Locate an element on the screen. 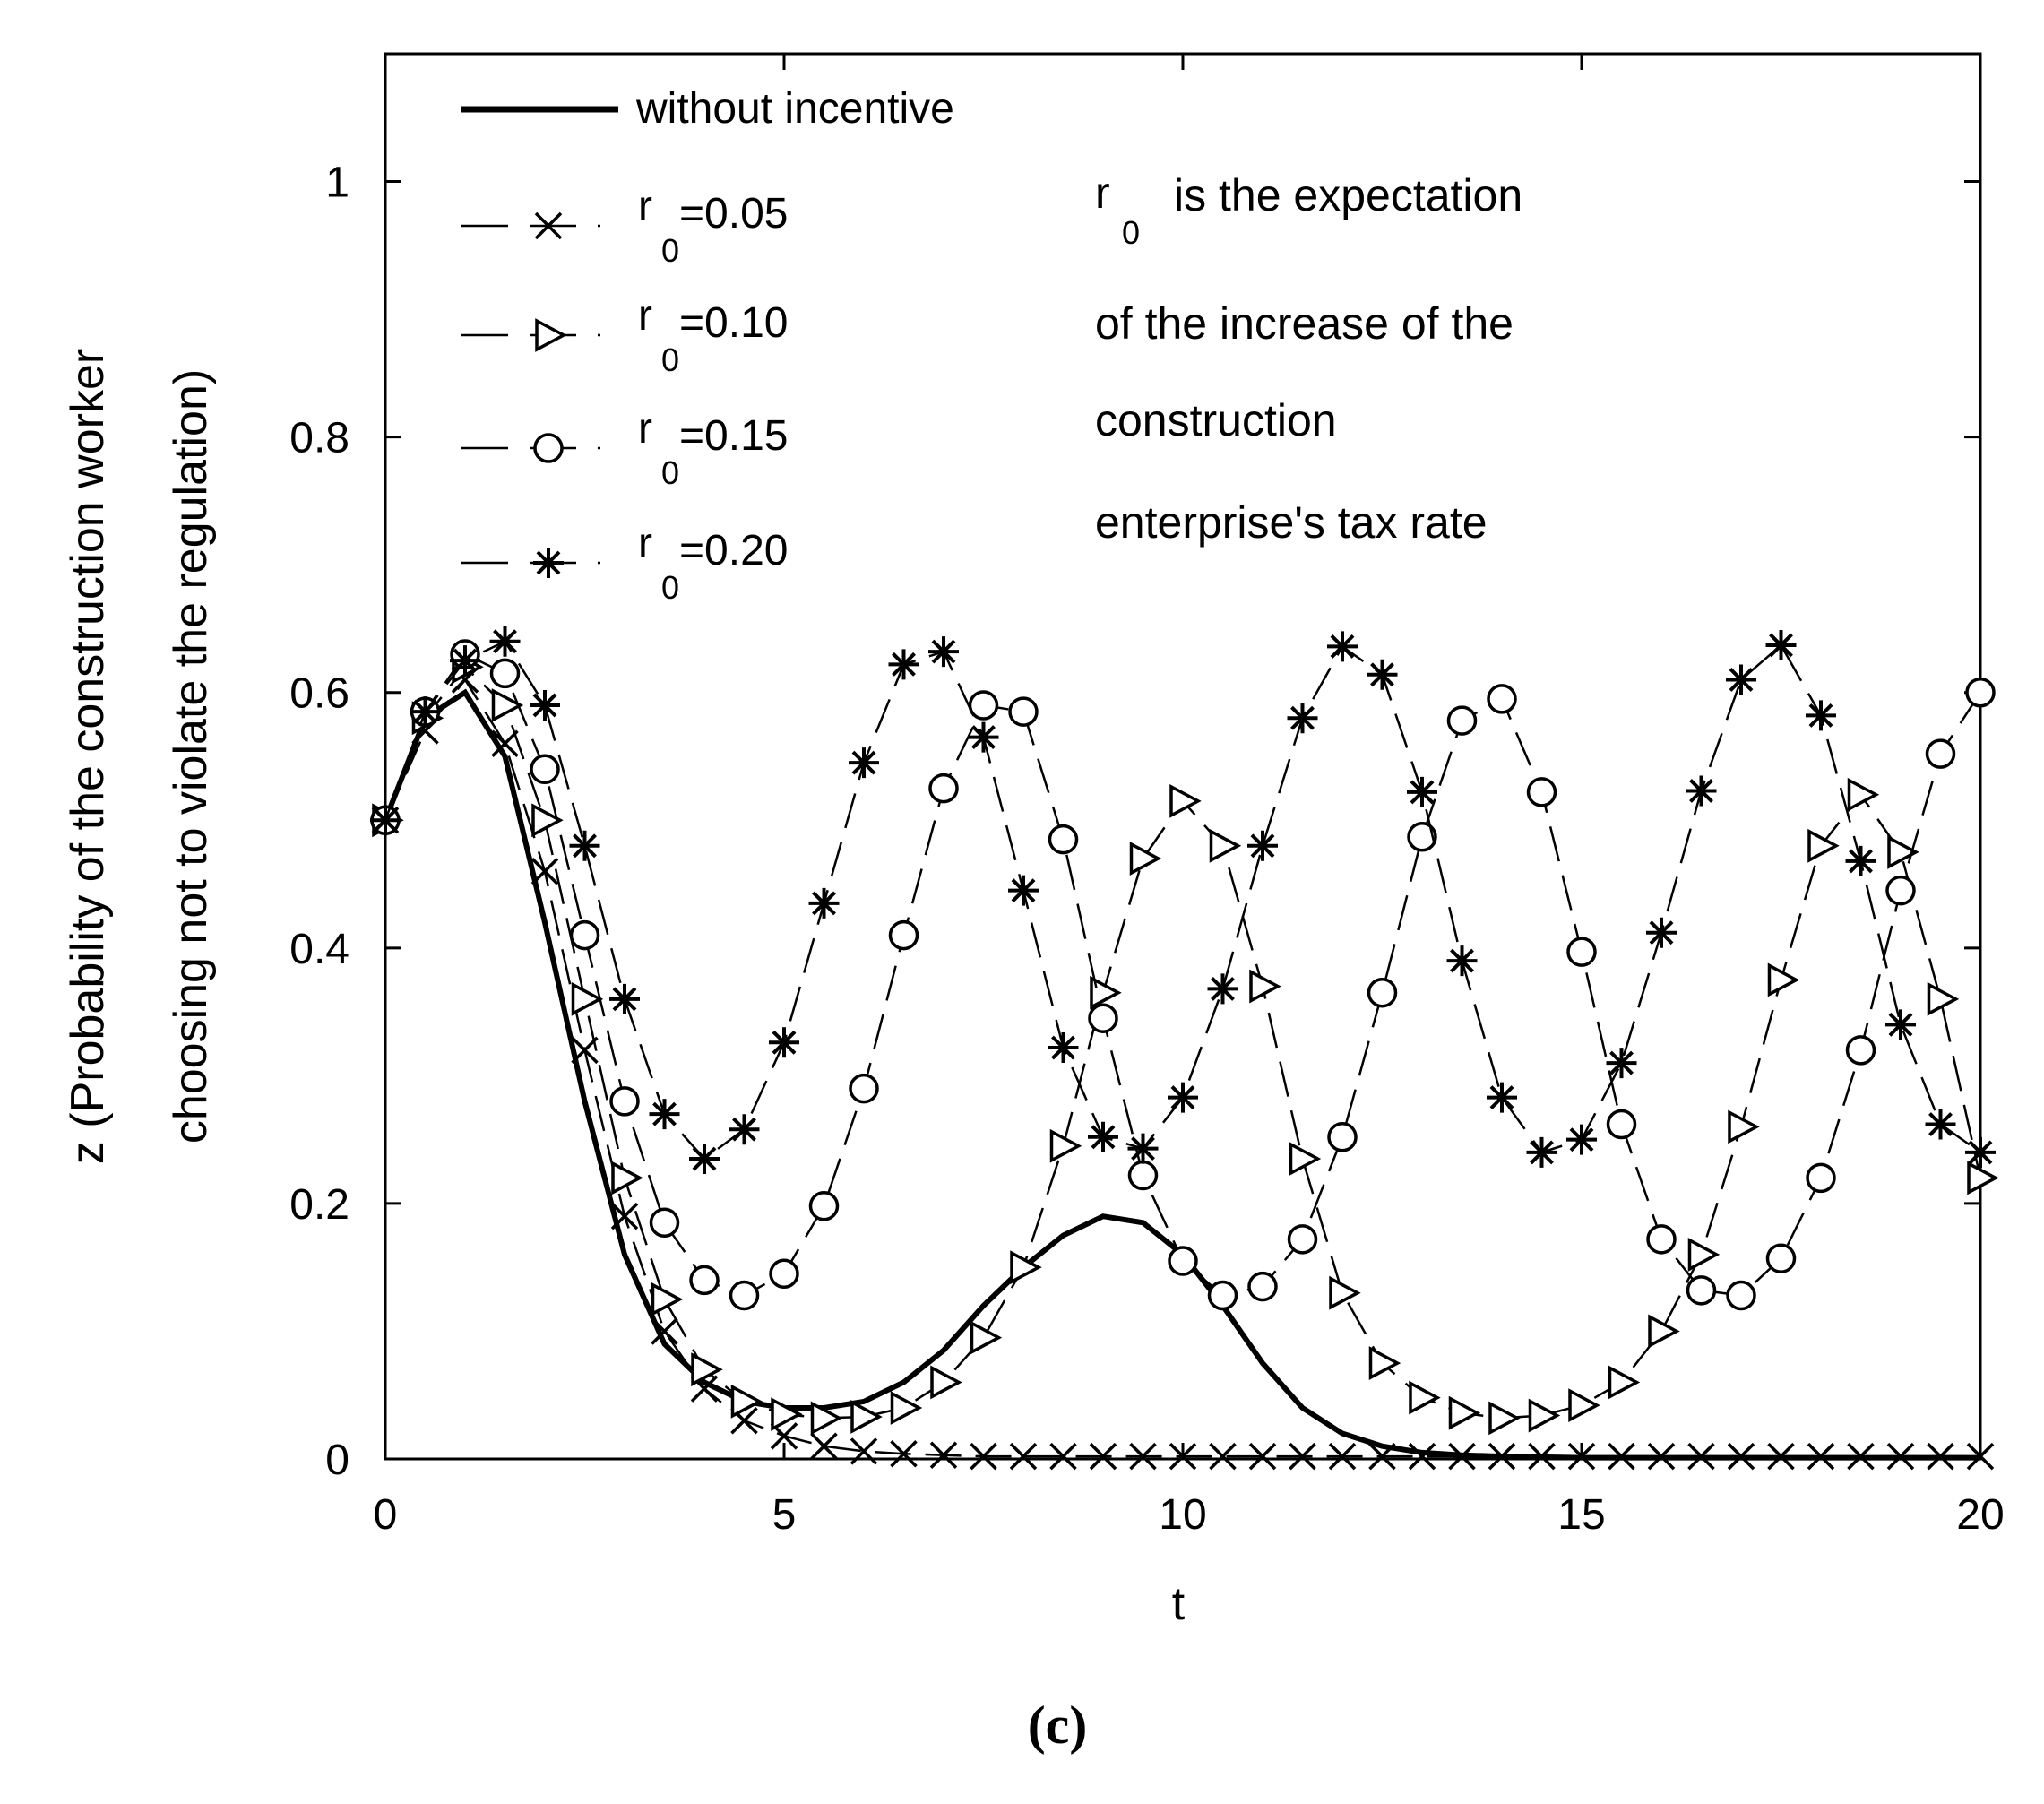 Image resolution: width=2044 pixels, height=1804 pixels. legend-label-value: =0.15 is located at coordinates (733, 436).